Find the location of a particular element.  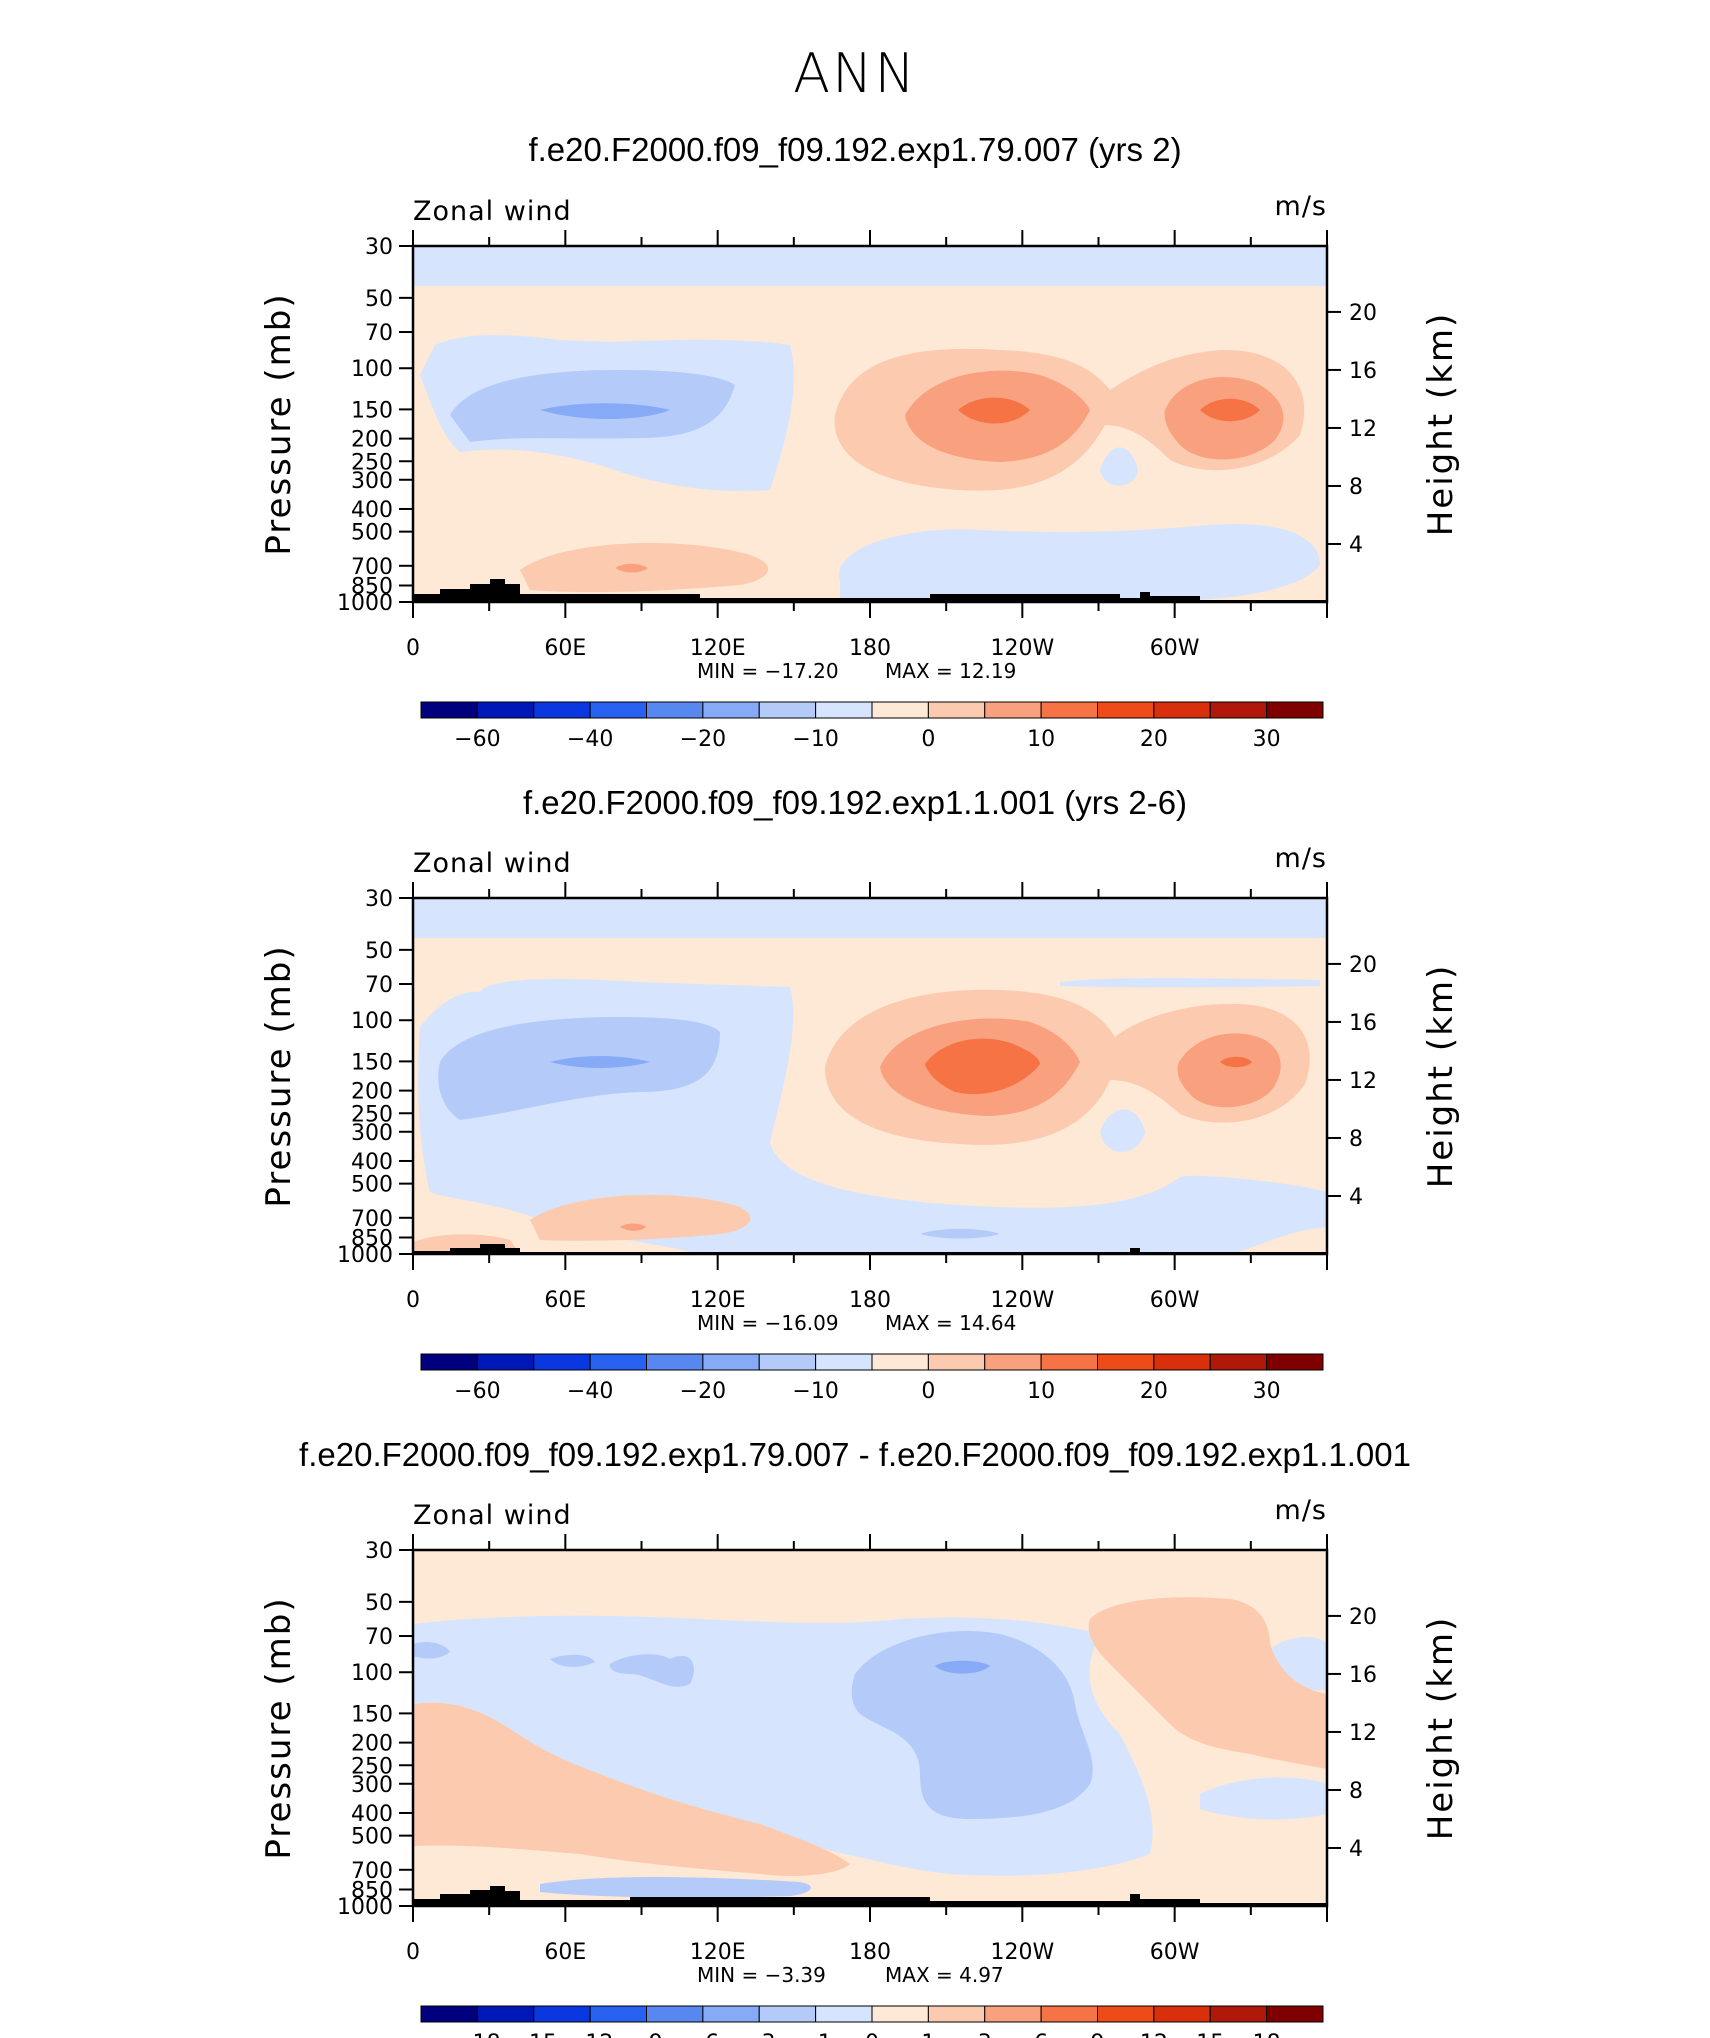

positive-anomaly-band is located at coordinates (631, 1789).